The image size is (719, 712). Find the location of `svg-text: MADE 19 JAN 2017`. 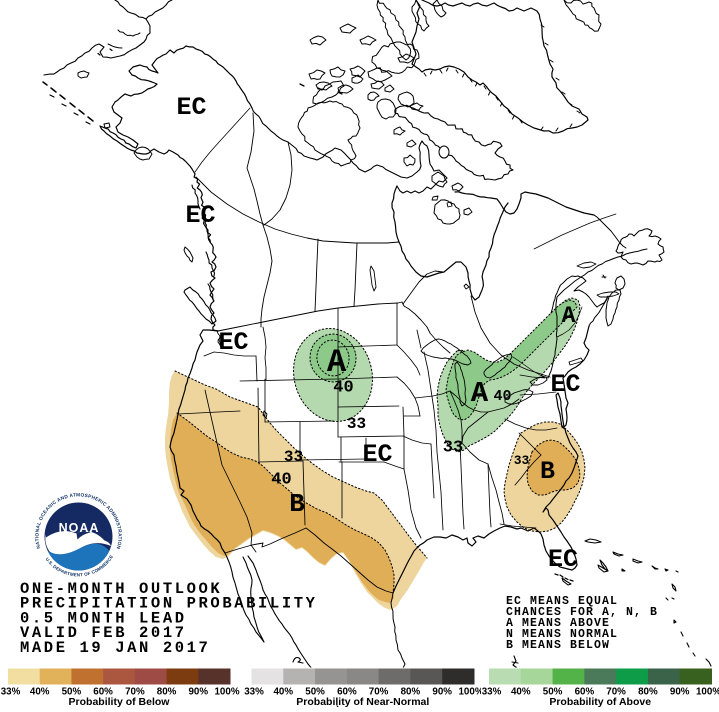

svg-text: MADE 19 JAN 2017 is located at coordinates (115, 648).